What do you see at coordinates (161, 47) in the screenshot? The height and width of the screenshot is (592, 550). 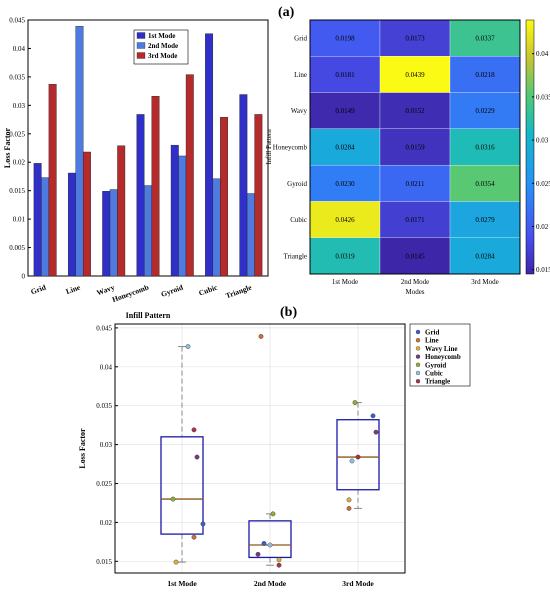 I see `bar-legend: 1st Mode 2nd Mode 3rd Mode` at bounding box center [161, 47].